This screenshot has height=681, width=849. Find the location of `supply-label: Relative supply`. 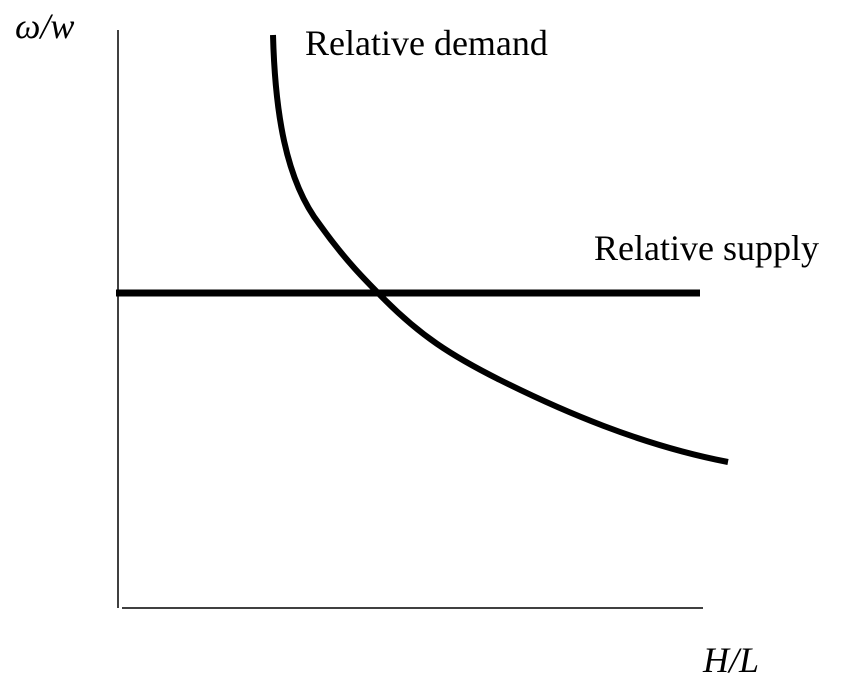

supply-label: Relative supply is located at coordinates (706, 248).